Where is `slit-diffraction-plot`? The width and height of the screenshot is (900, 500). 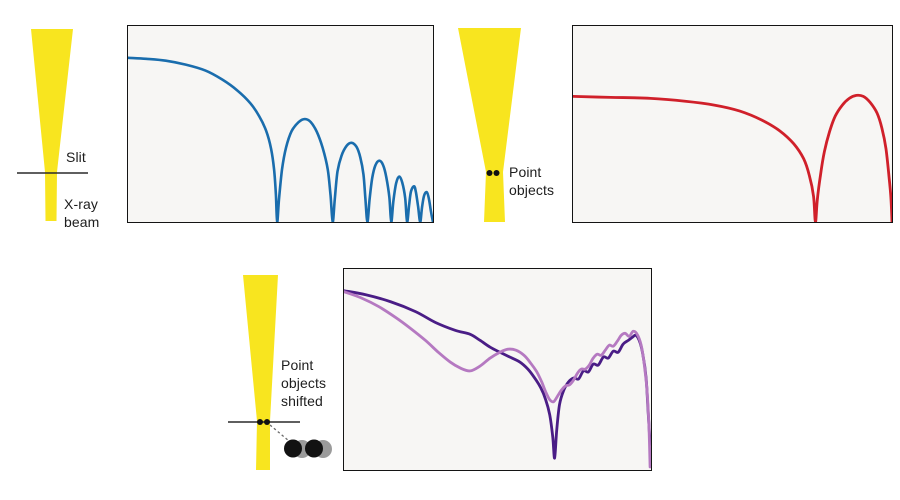 slit-diffraction-plot is located at coordinates (280, 139).